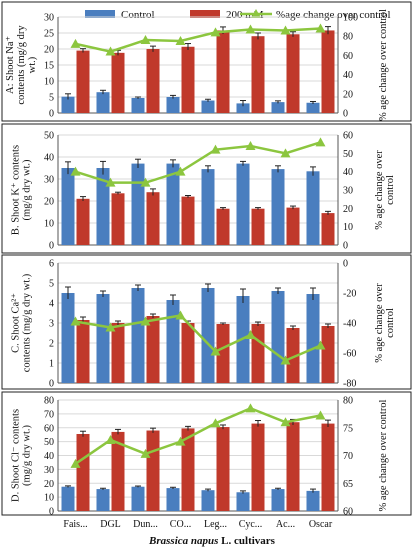 The height and width of the screenshot is (550, 413). I want to click on y-axis-title-line: contents (mg/g dry, so click(21, 65).